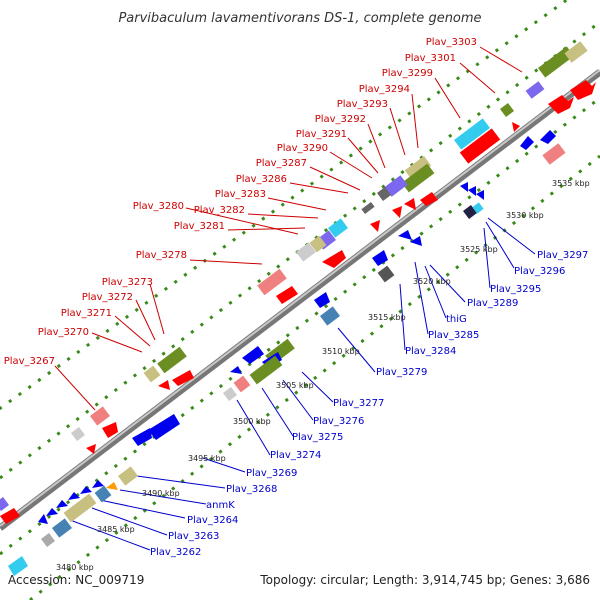 The height and width of the screenshot is (600, 600). What do you see at coordinates (76, 580) in the screenshot?
I see `accession-text: Accession: NC_009719` at bounding box center [76, 580].